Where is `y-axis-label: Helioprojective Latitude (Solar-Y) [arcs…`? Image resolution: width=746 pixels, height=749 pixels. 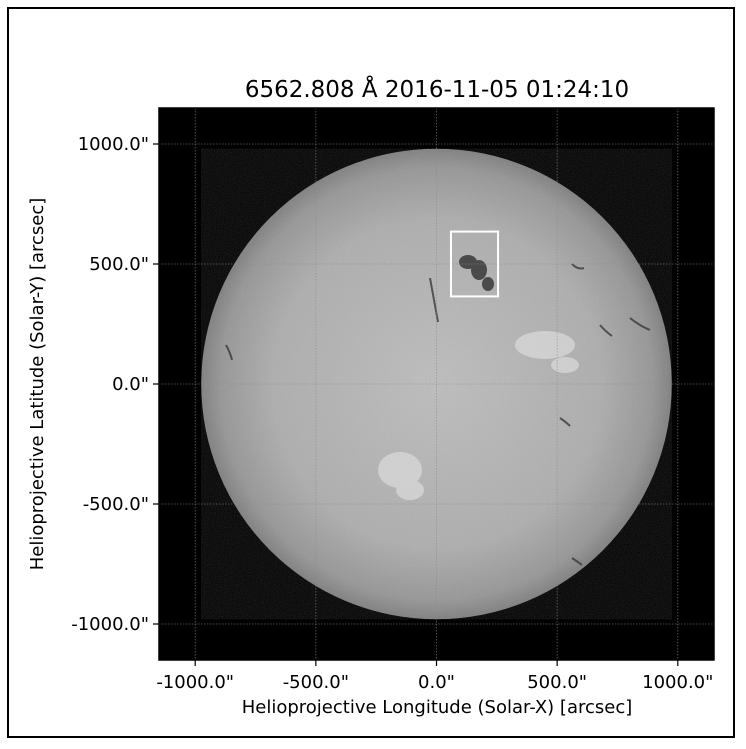
y-axis-label: Helioprojective Latitude (Solar-Y) [arcs… is located at coordinates (37, 384).